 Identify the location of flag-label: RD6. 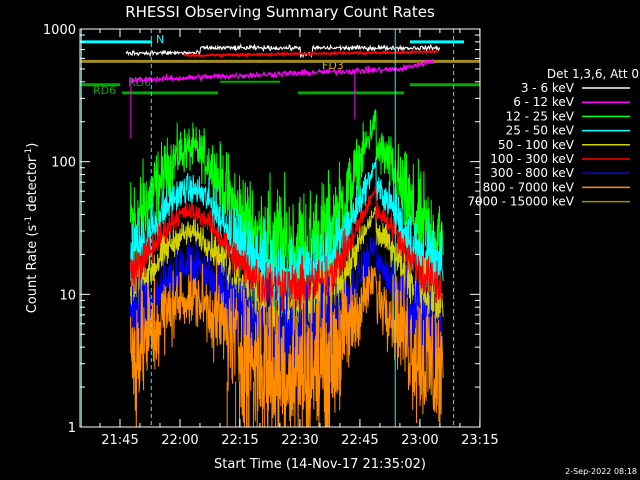
(104, 90).